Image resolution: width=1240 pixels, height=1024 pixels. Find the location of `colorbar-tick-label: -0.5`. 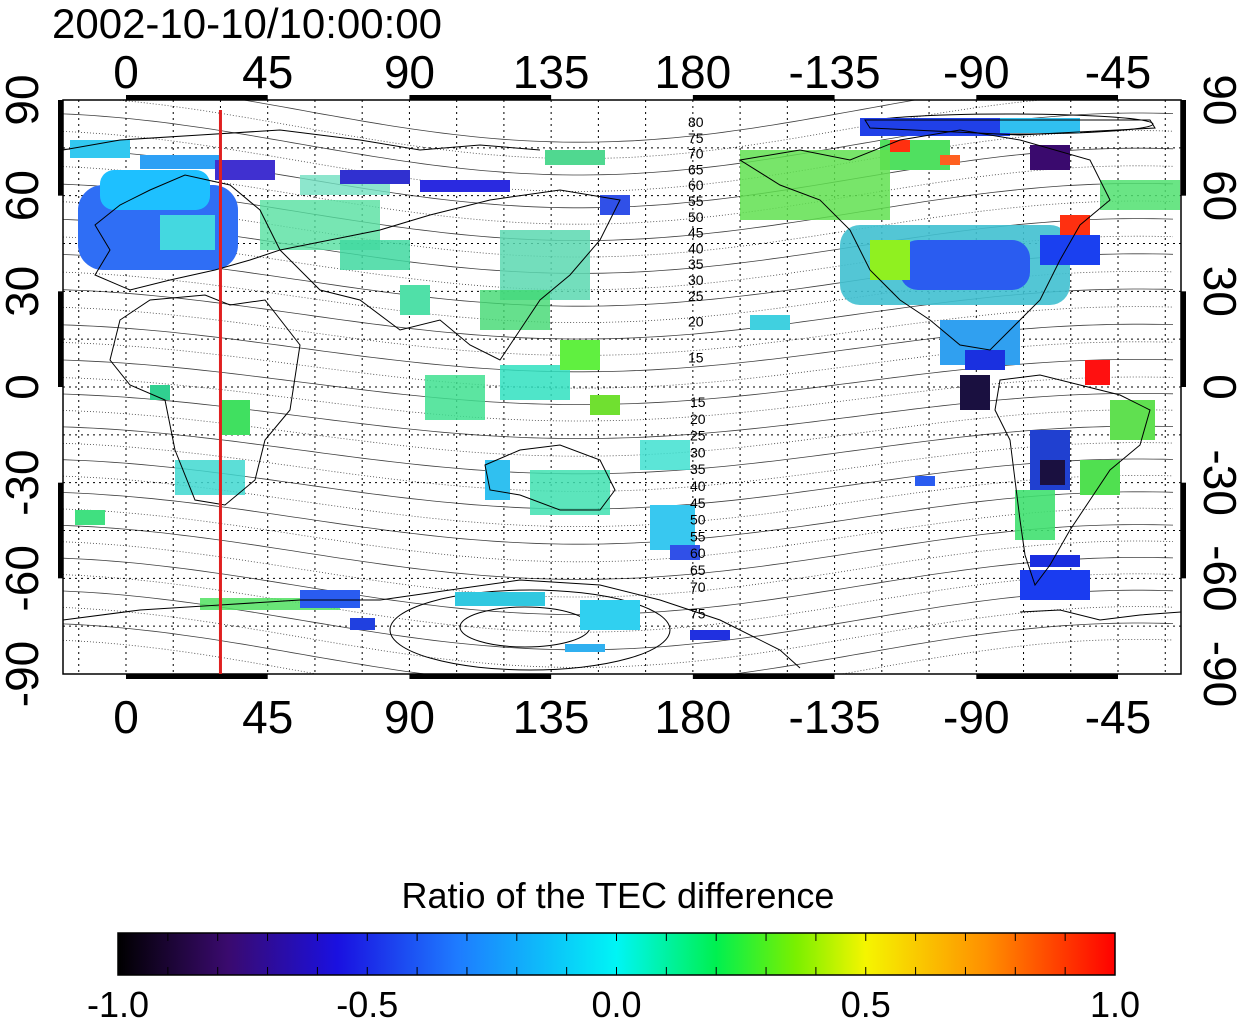

colorbar-tick-label: -0.5 is located at coordinates (367, 1004).